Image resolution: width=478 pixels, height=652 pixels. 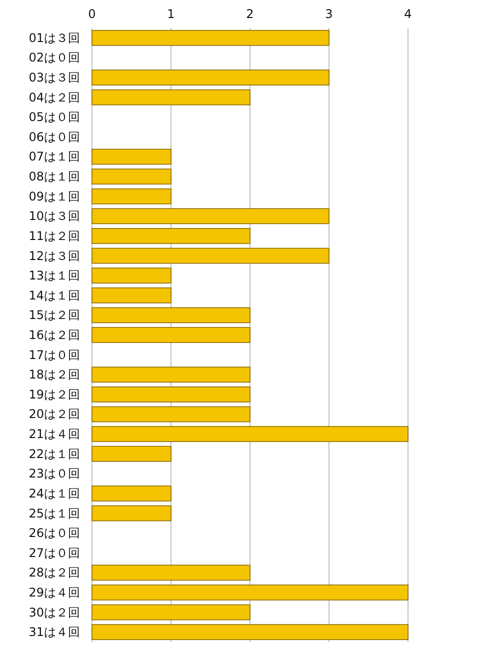 I want to click on x-tick-label: 0, so click(x=92, y=14).